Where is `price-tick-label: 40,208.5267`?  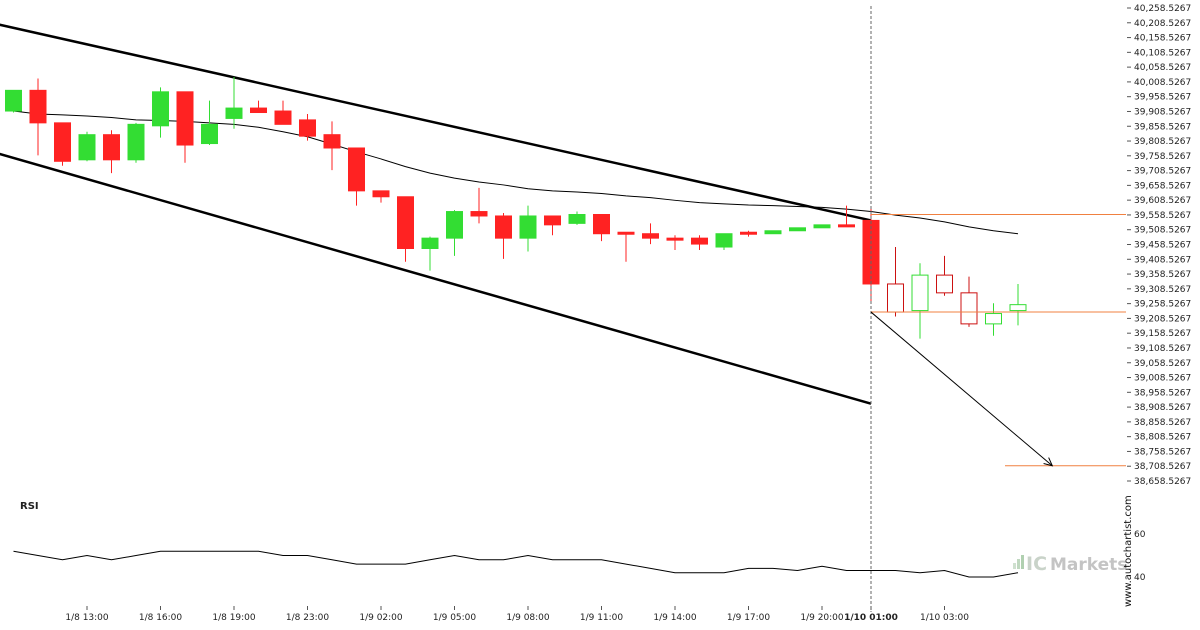
price-tick-label: 40,208.5267 is located at coordinates (1162, 24).